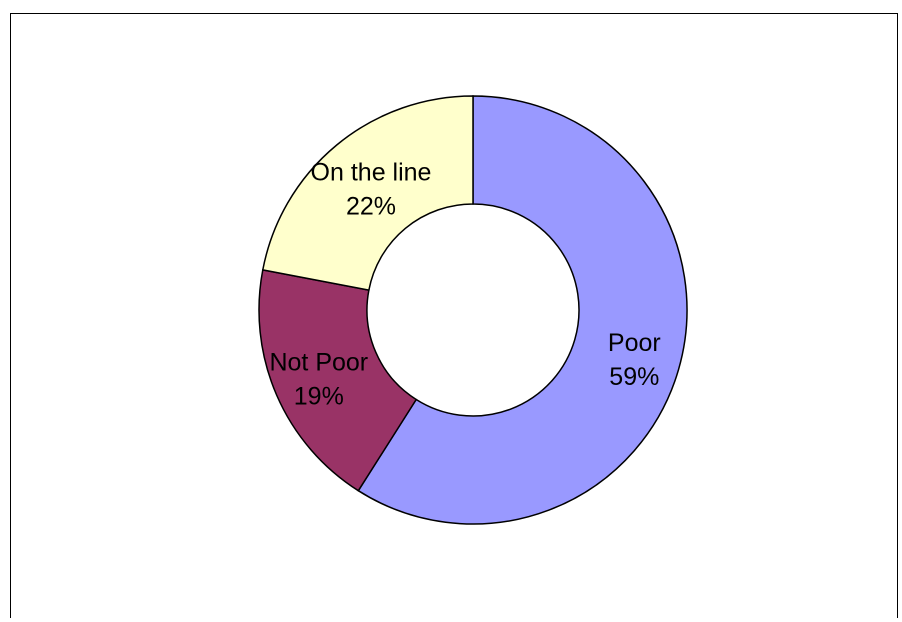 Image resolution: width=902 pixels, height=622 pixels. What do you see at coordinates (371, 173) in the screenshot?
I see `slice-label-on-the-line: On the line` at bounding box center [371, 173].